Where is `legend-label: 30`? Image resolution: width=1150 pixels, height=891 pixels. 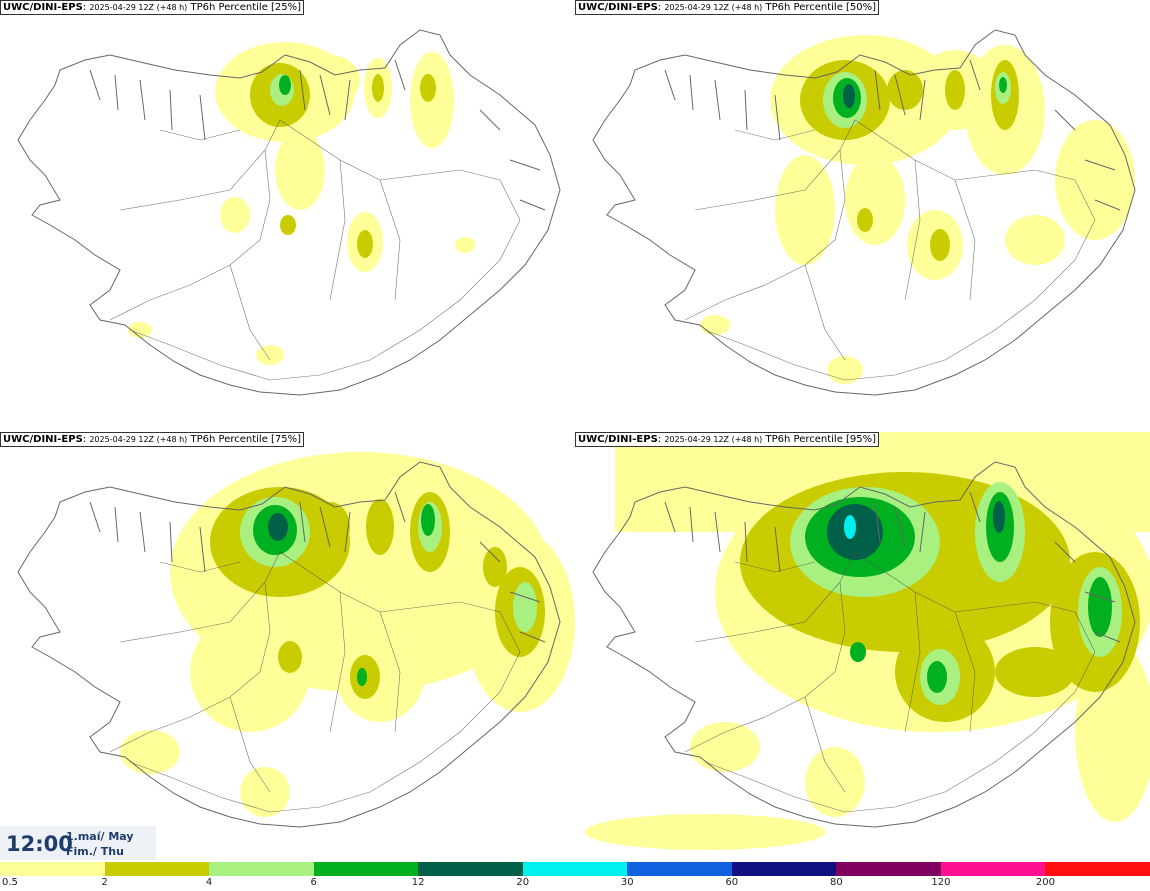 legend-label: 30 is located at coordinates (627, 882).